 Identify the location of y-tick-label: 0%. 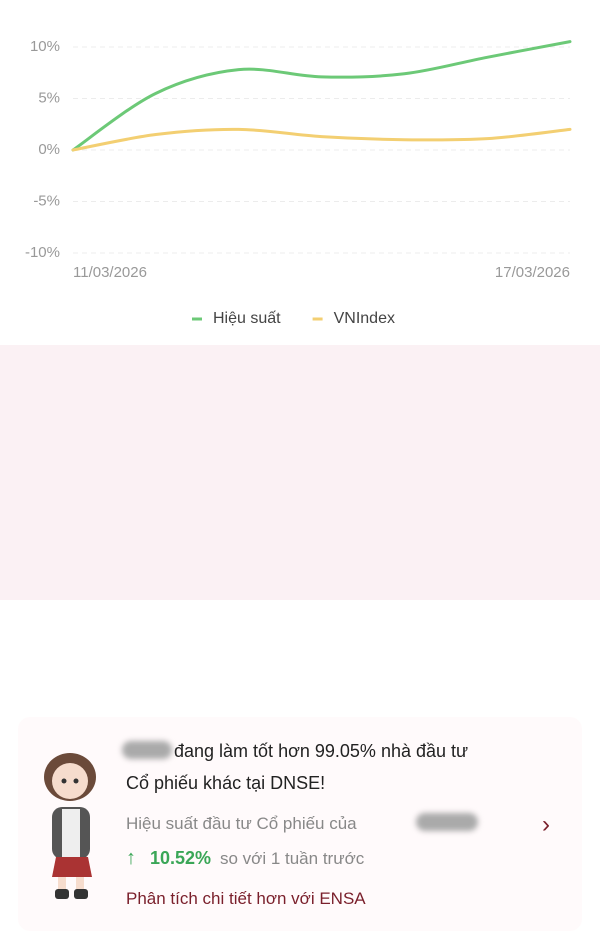
(49, 149).